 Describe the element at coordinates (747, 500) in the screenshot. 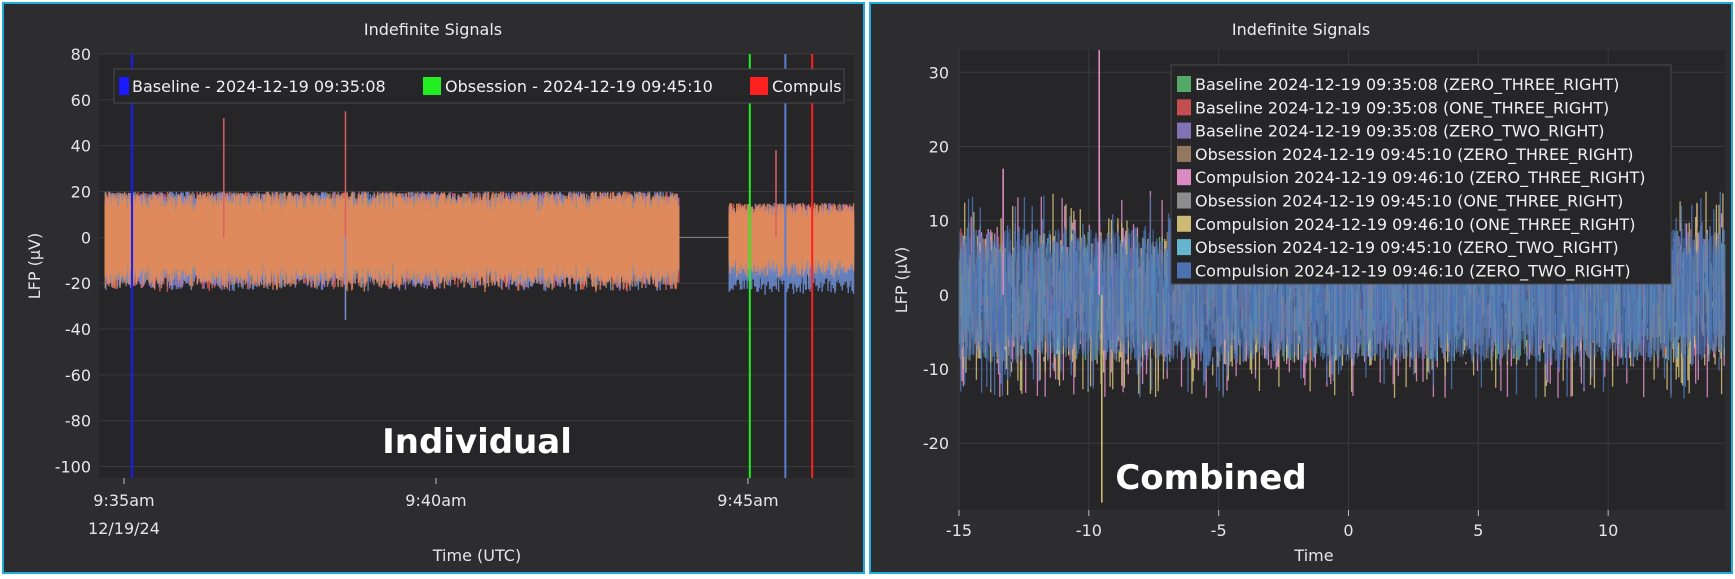

I see `x-tick-label: 9:45am` at that location.